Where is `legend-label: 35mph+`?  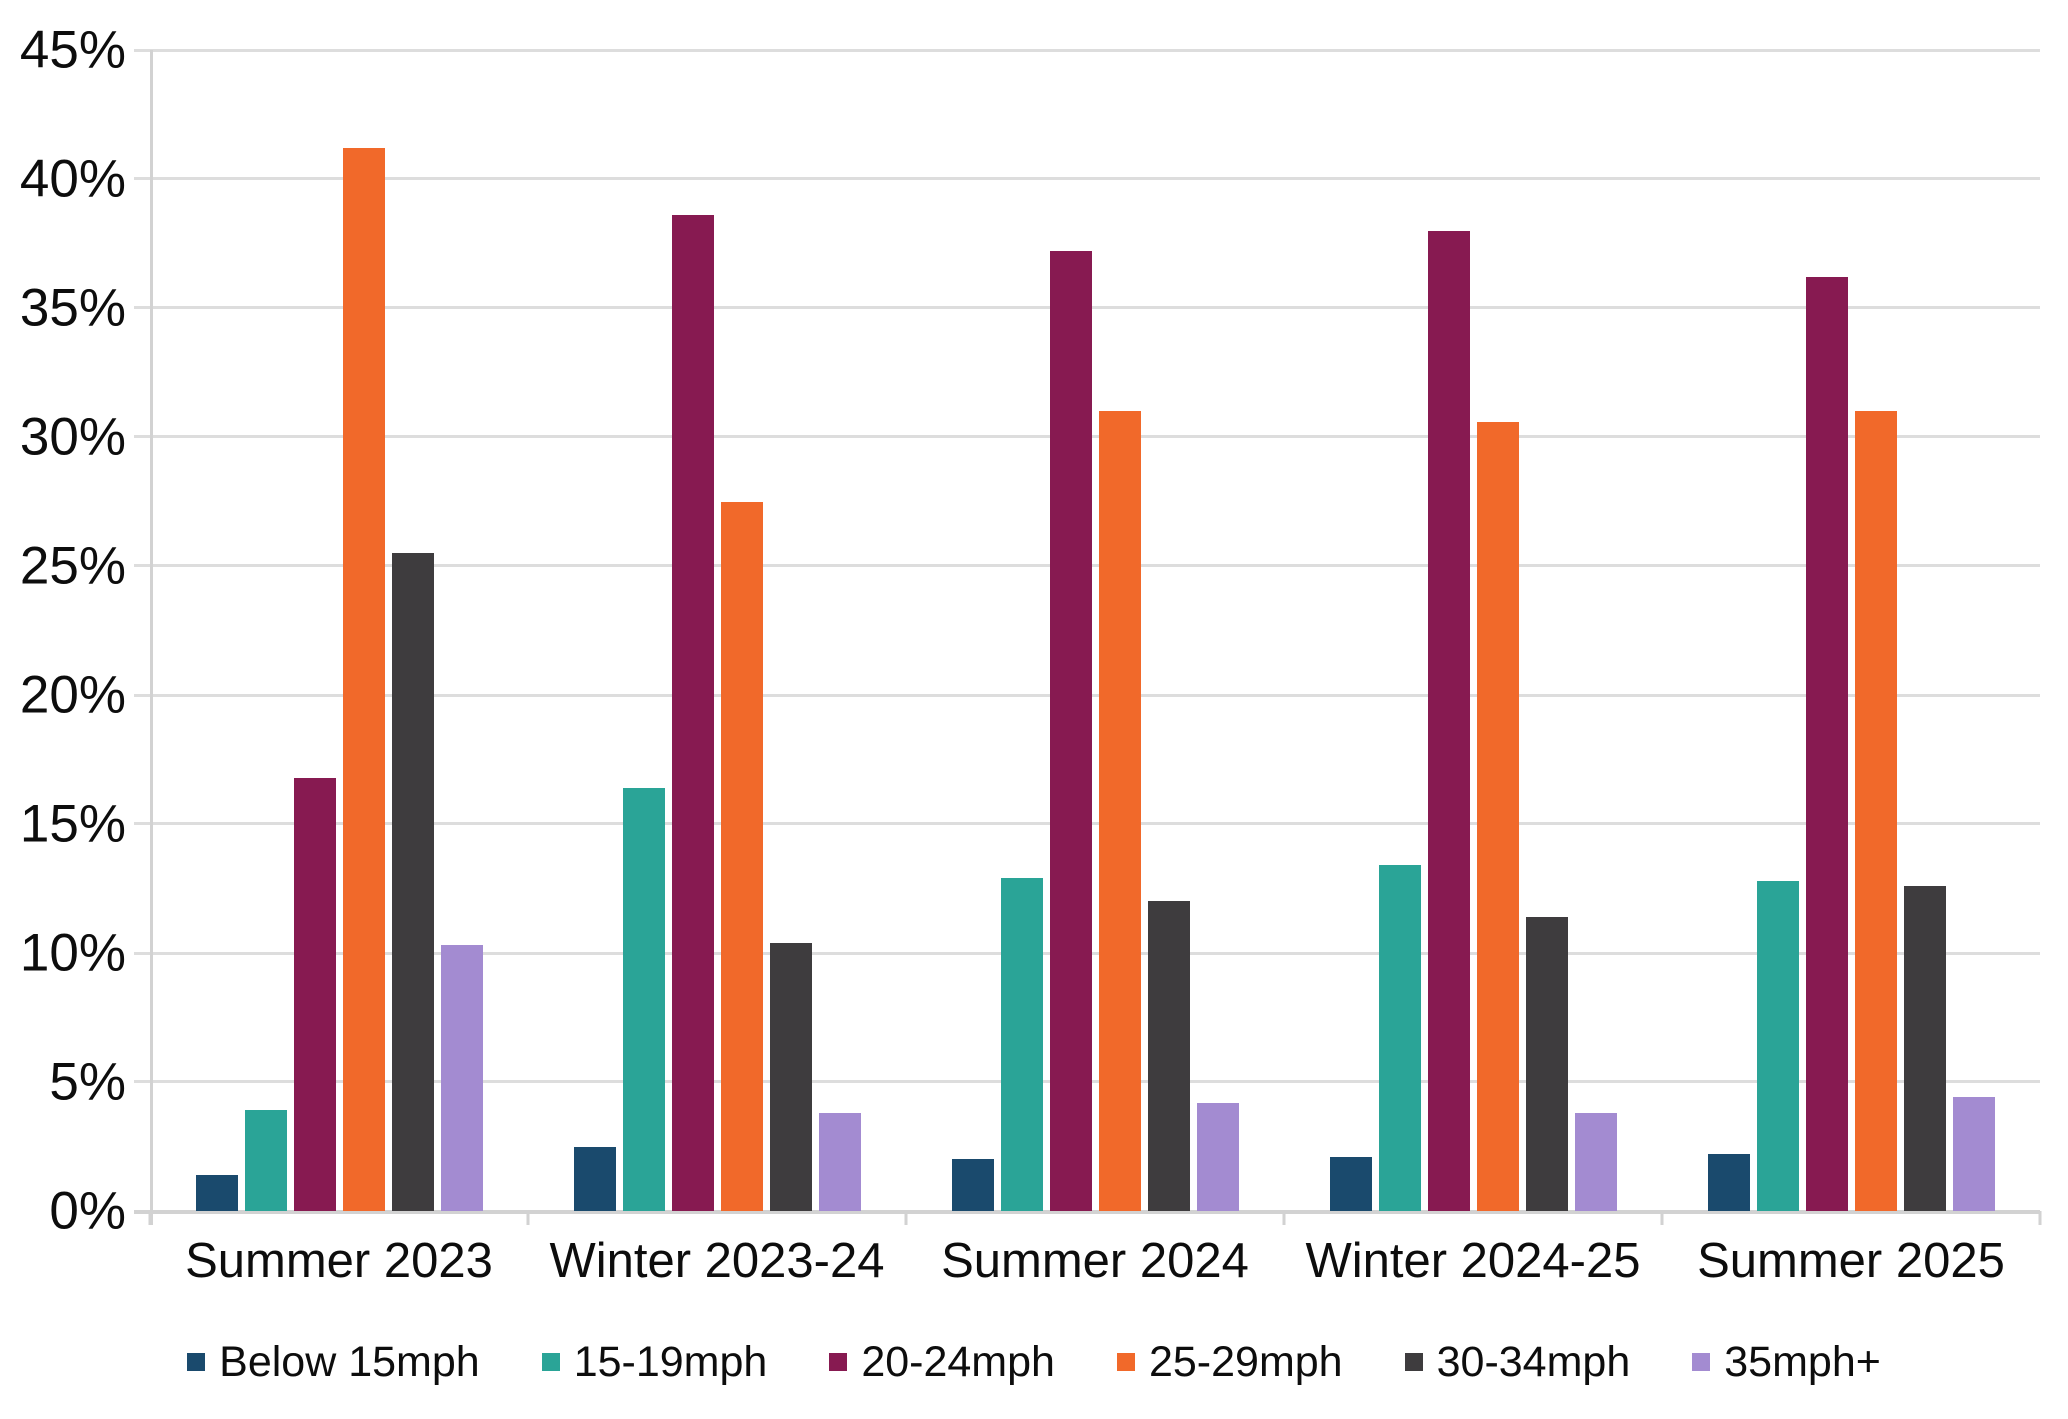 legend-label: 35mph+ is located at coordinates (1802, 1361).